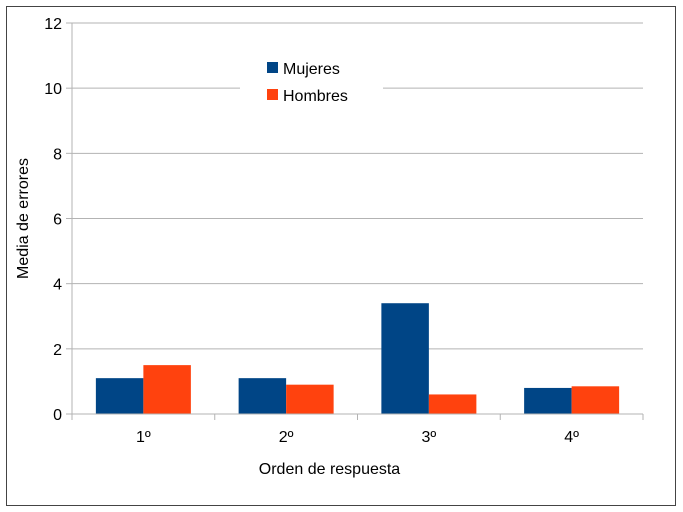  I want to click on y-tick-labels: 0 2 4 6 8 10 12, so click(53, 220).